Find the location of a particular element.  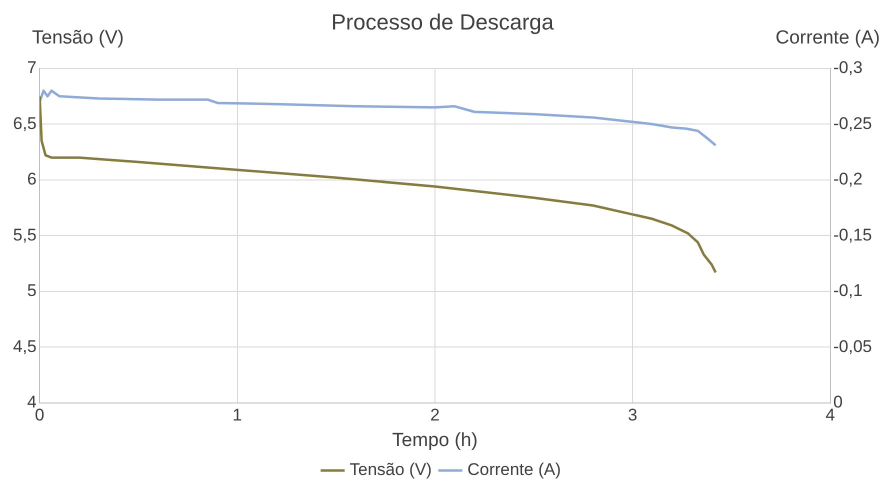

y2-tick-label: -0,15 is located at coordinates (852, 234).